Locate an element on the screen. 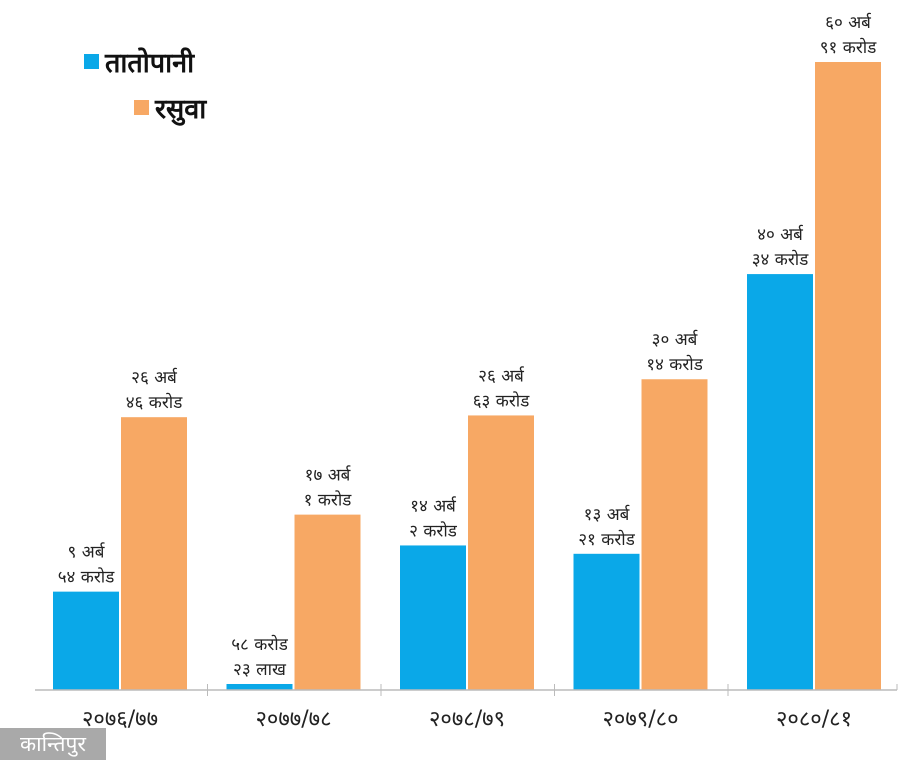 The height and width of the screenshot is (760, 915). data-label: ९ अर्ब is located at coordinates (87, 552).